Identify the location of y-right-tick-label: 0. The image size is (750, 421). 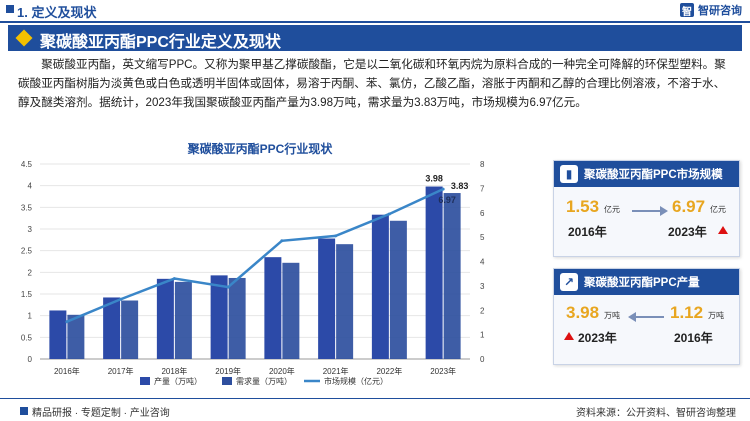
(482, 359).